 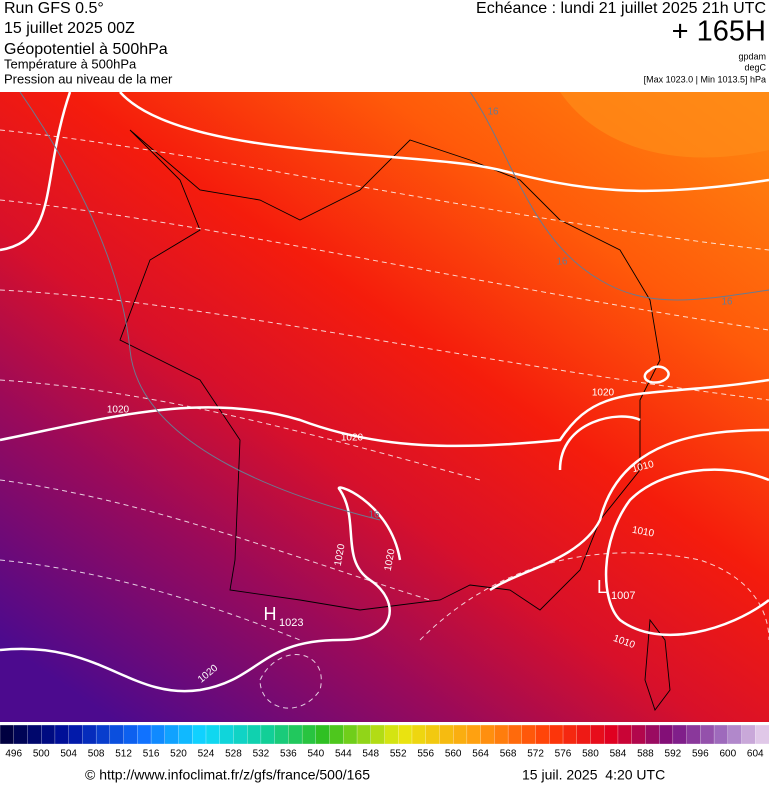 I want to click on colorbar-label: 548, so click(x=370, y=754).